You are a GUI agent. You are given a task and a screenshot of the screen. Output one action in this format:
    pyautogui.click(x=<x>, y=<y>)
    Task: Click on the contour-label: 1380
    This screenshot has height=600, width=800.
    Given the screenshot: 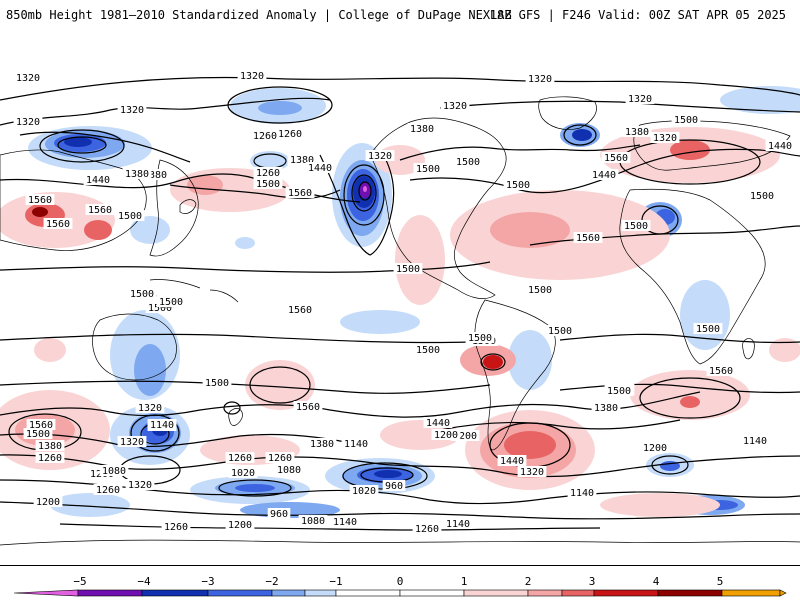 What is the action you would take?
    pyautogui.click(x=637, y=132)
    